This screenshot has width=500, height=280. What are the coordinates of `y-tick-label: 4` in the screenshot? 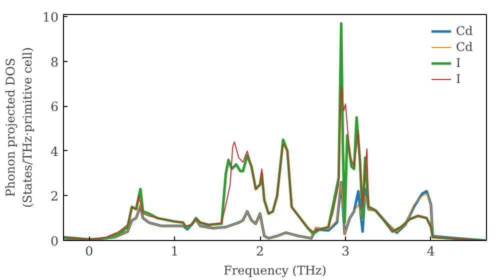 It's located at (54, 151).